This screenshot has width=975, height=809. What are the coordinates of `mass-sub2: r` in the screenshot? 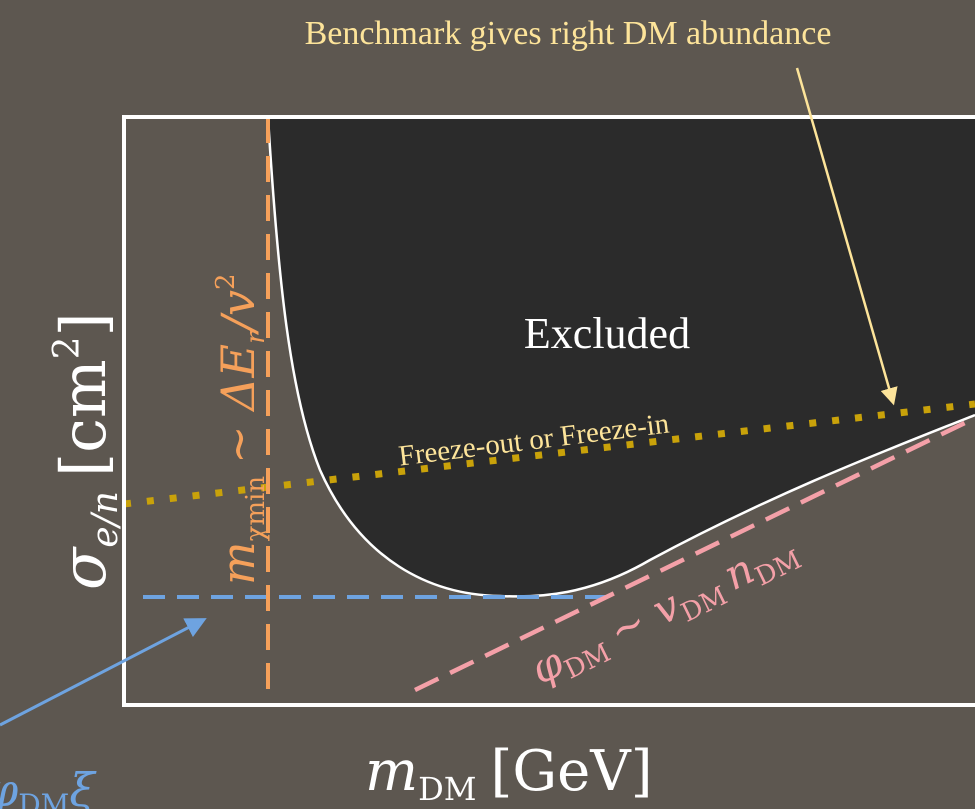 It's located at (256, 337).